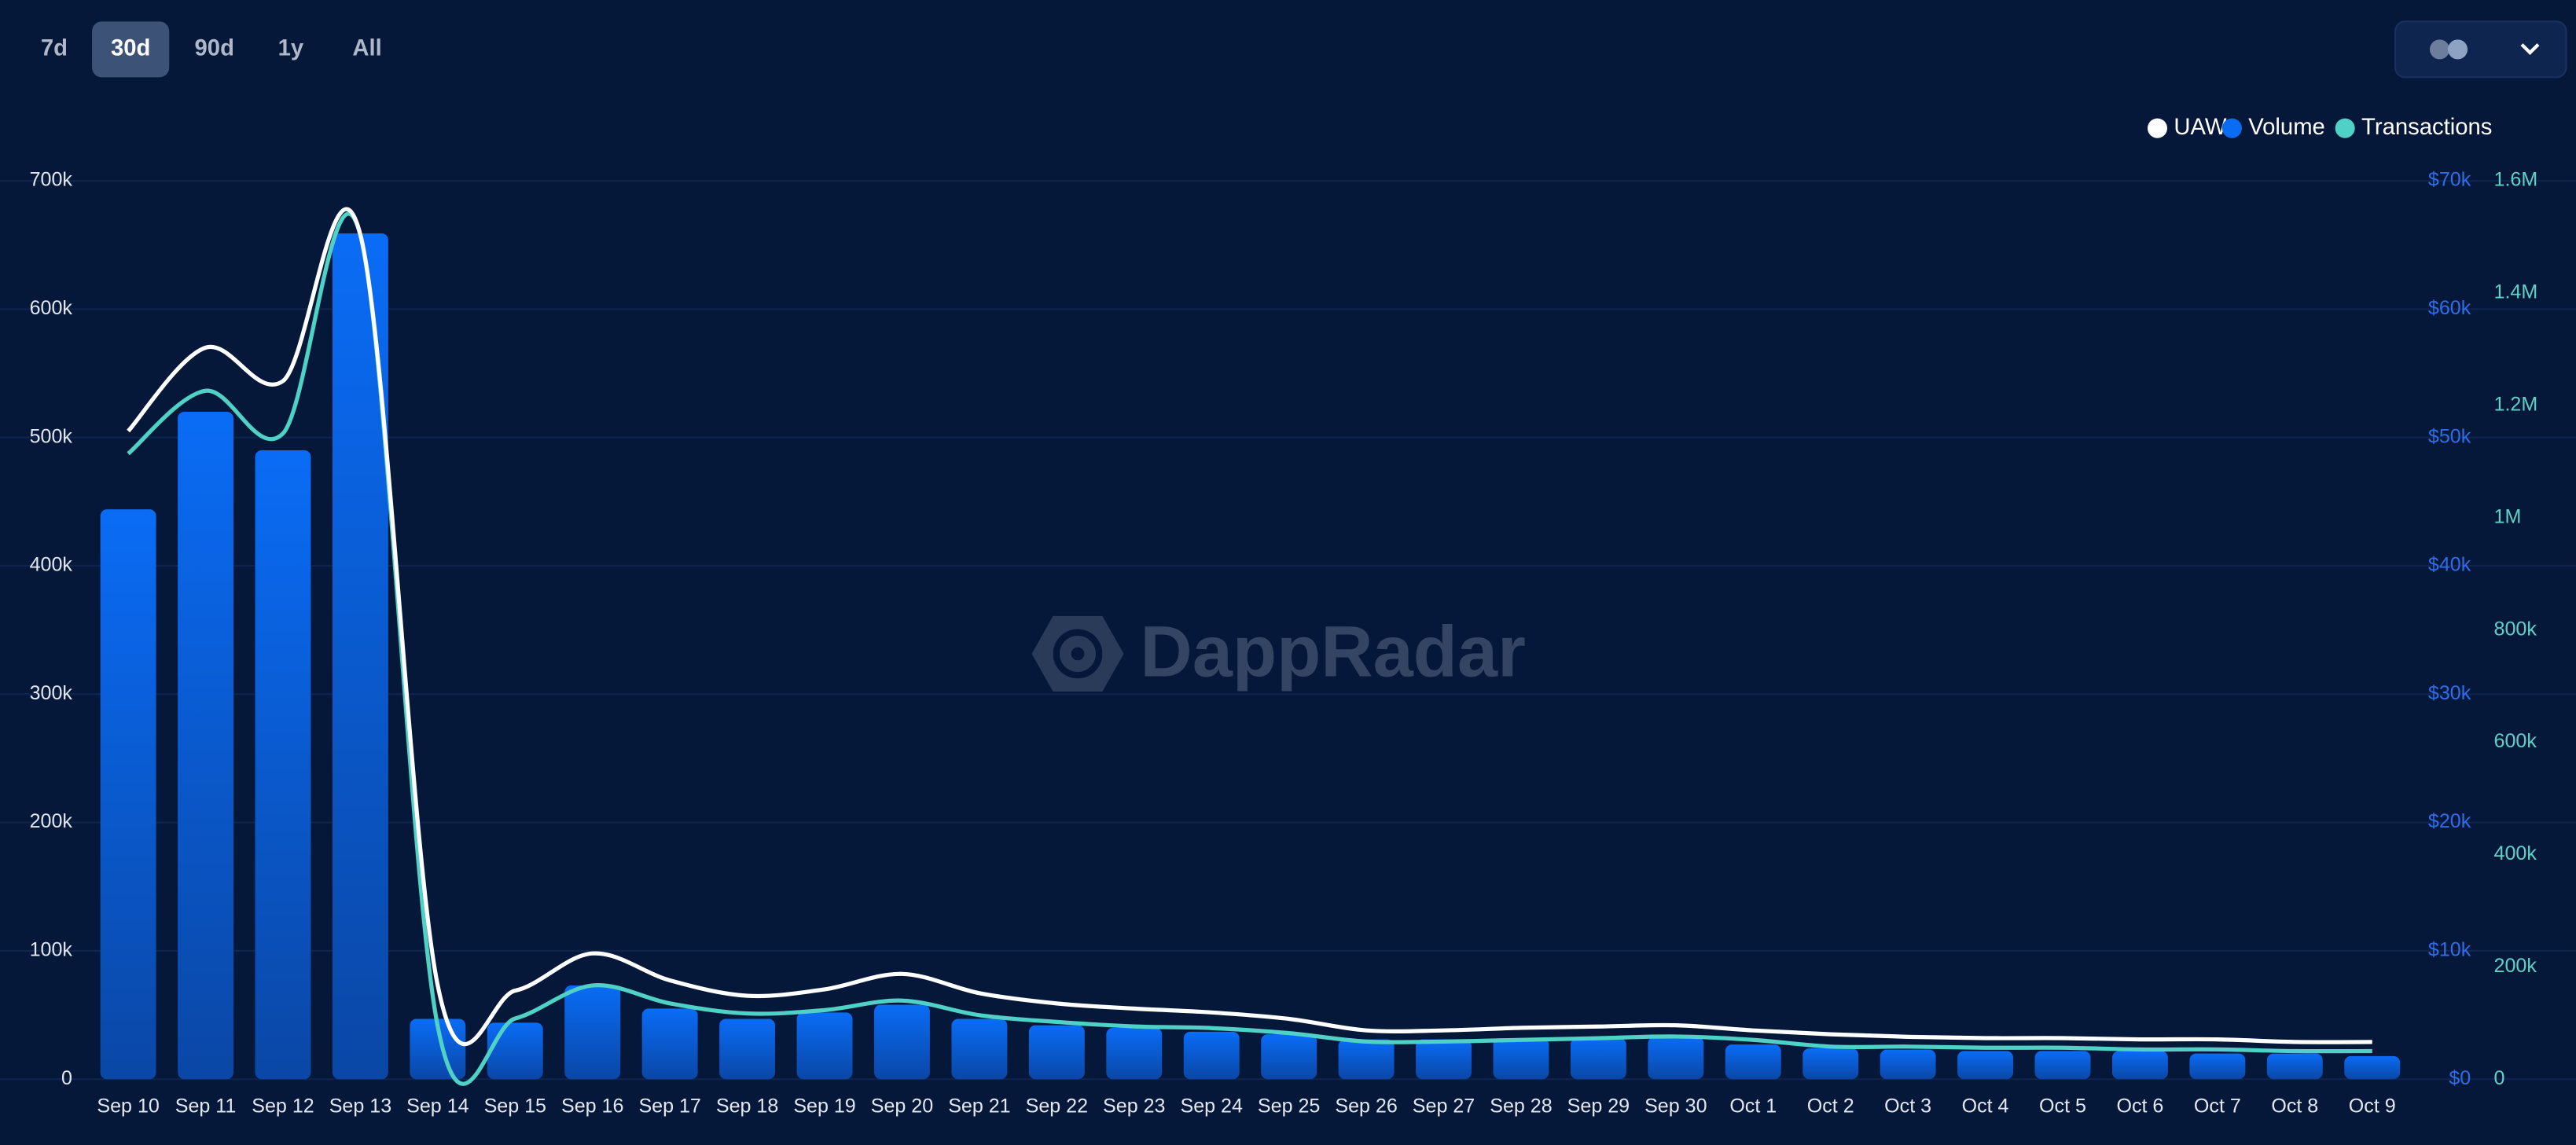 Image resolution: width=2576 pixels, height=1145 pixels. What do you see at coordinates (1289, 1106) in the screenshot?
I see `x-tick-label: Sep 25` at bounding box center [1289, 1106].